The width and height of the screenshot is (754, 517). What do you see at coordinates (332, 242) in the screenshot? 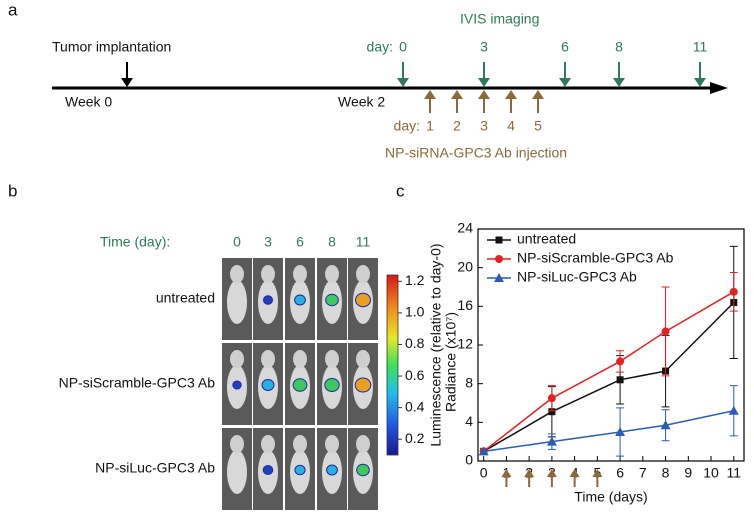
I see `day-label: 8` at bounding box center [332, 242].